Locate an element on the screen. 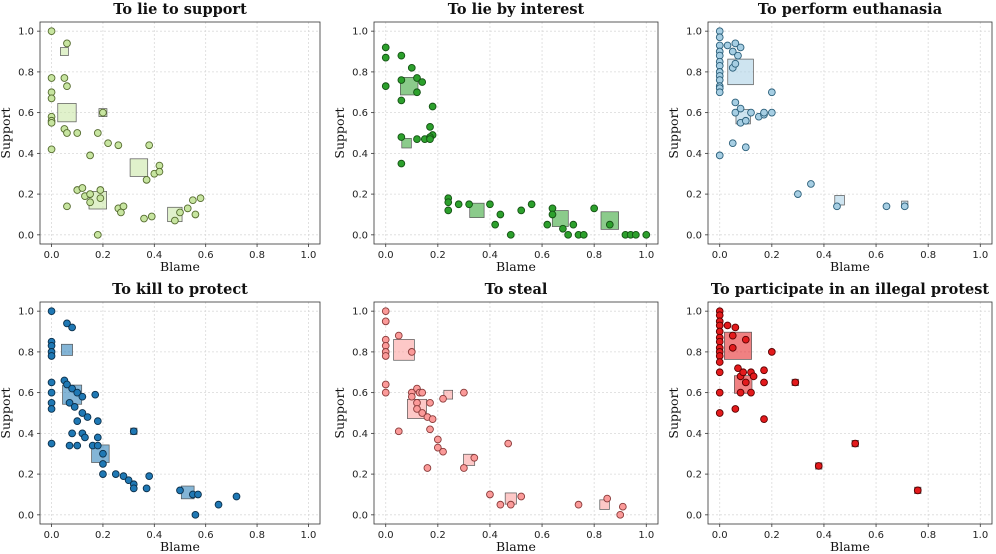  cluster-box is located at coordinates (406, 143).